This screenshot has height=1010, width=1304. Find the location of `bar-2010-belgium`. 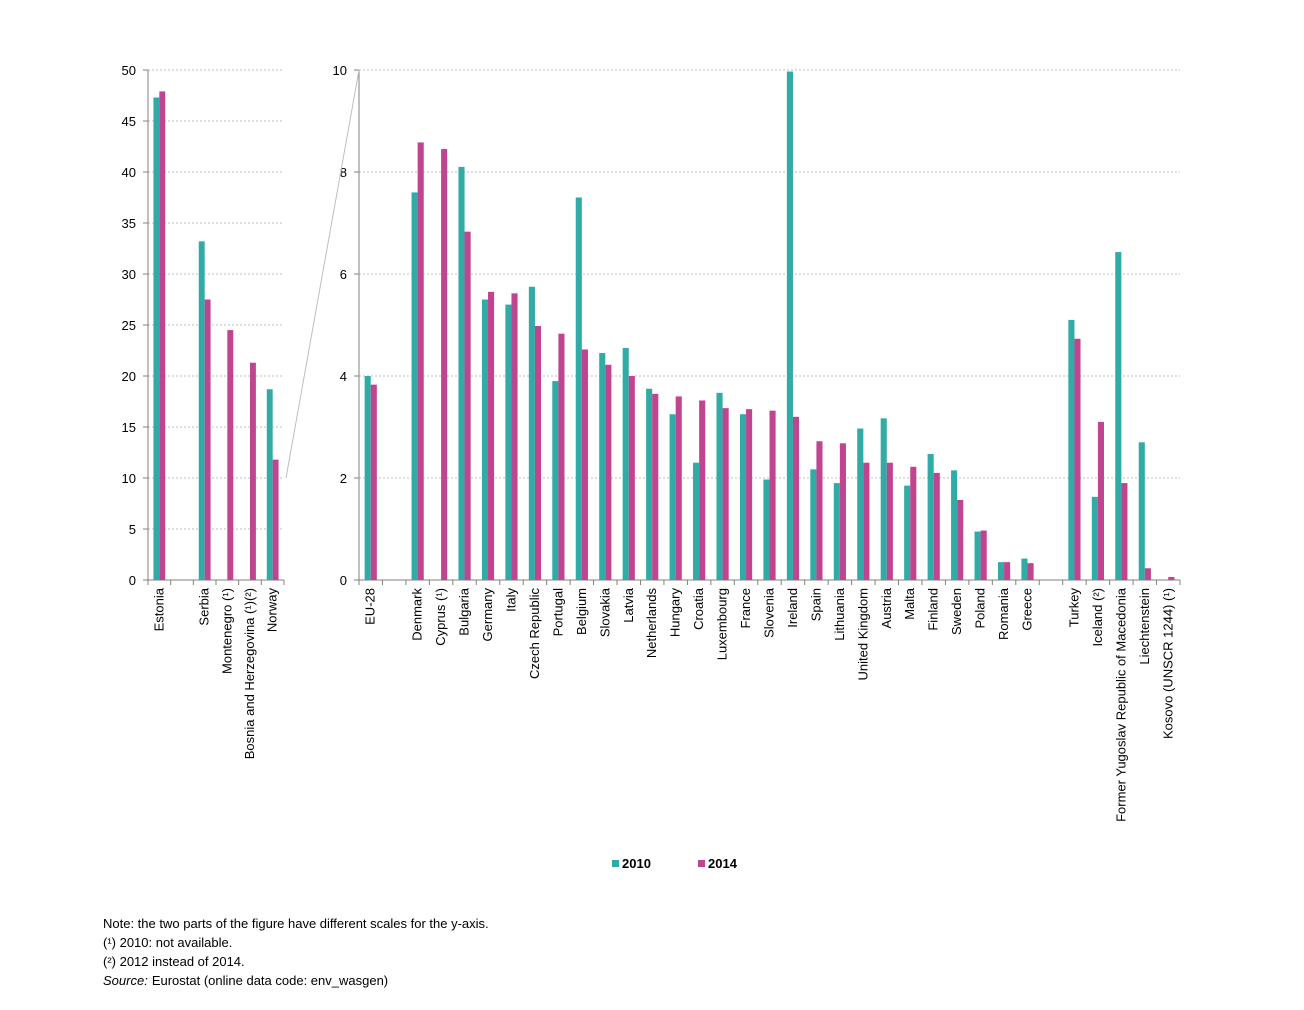

bar-2010-belgium is located at coordinates (578, 388).